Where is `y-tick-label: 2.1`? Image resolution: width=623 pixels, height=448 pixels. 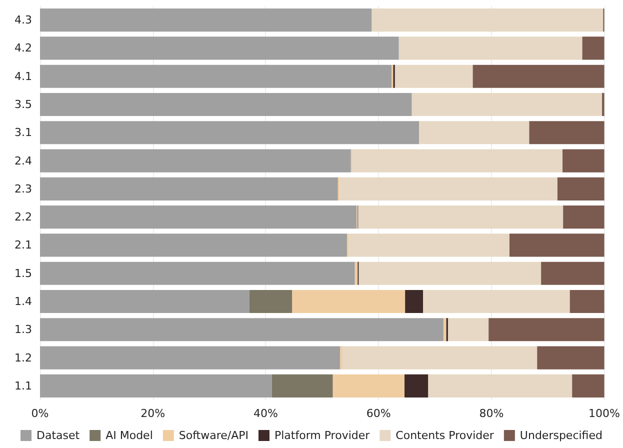
y-tick-label: 2.1 is located at coordinates (23, 245).